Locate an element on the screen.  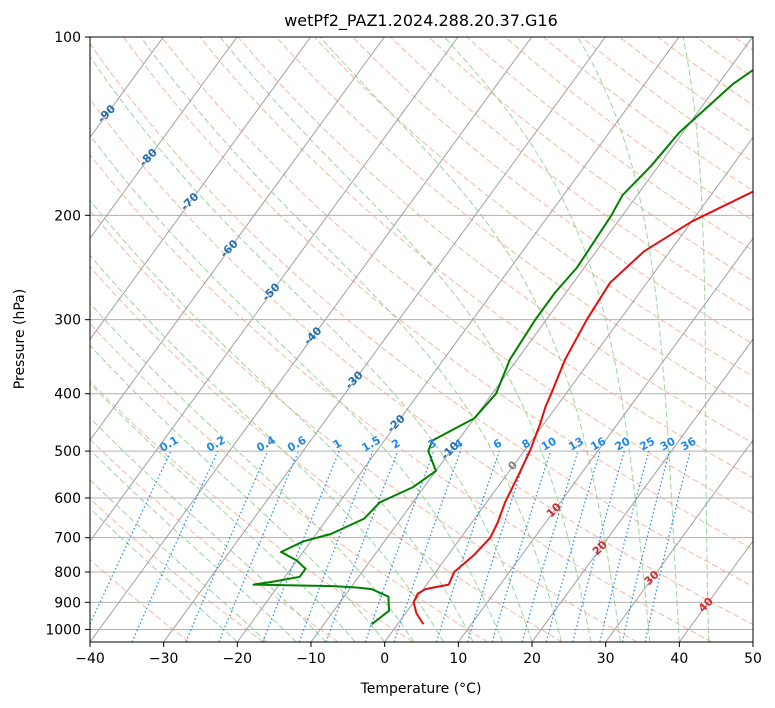
isotherm-label: -30 is located at coordinates (354, 379).